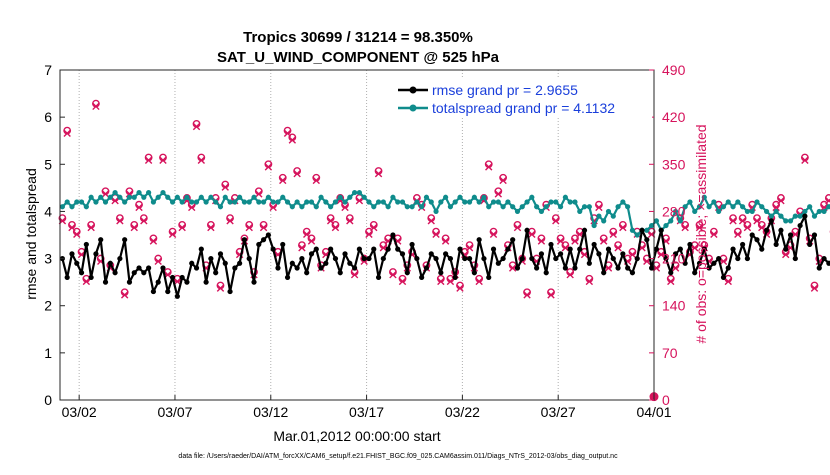 The height and width of the screenshot is (475, 830). Describe the element at coordinates (48, 400) in the screenshot. I see `y-left-tick-label: 0` at that location.